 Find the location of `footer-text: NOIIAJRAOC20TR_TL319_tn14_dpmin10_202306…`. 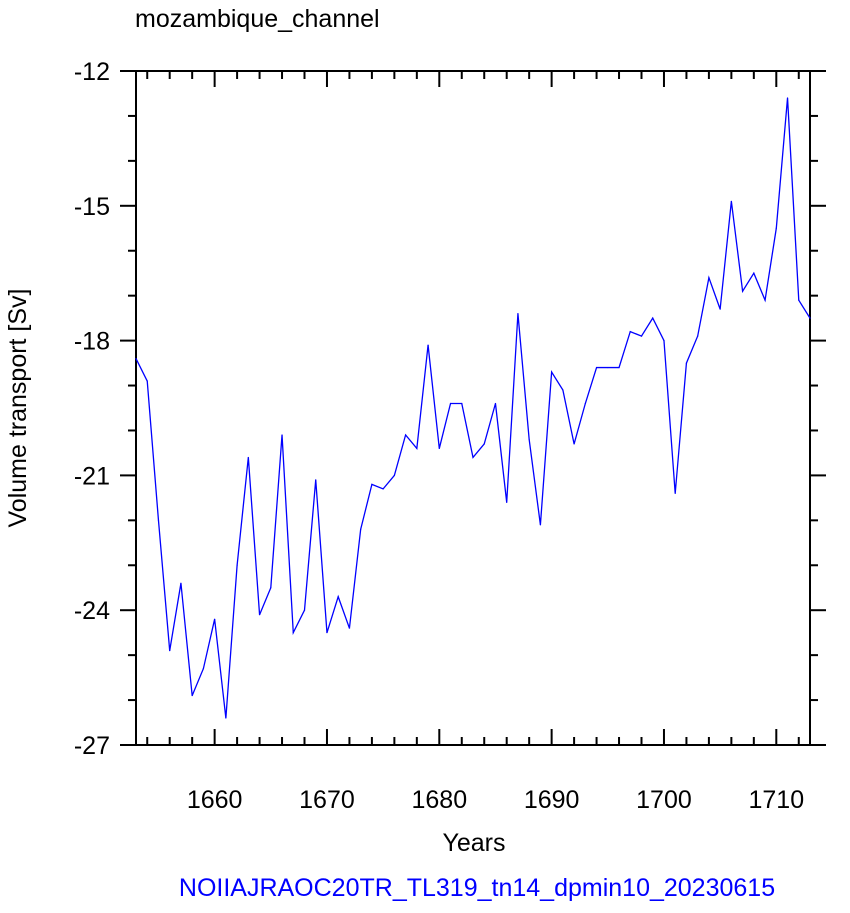

footer-text: NOIIAJRAOC20TR_TL319_tn14_dpmin10_202306… is located at coordinates (477, 888).